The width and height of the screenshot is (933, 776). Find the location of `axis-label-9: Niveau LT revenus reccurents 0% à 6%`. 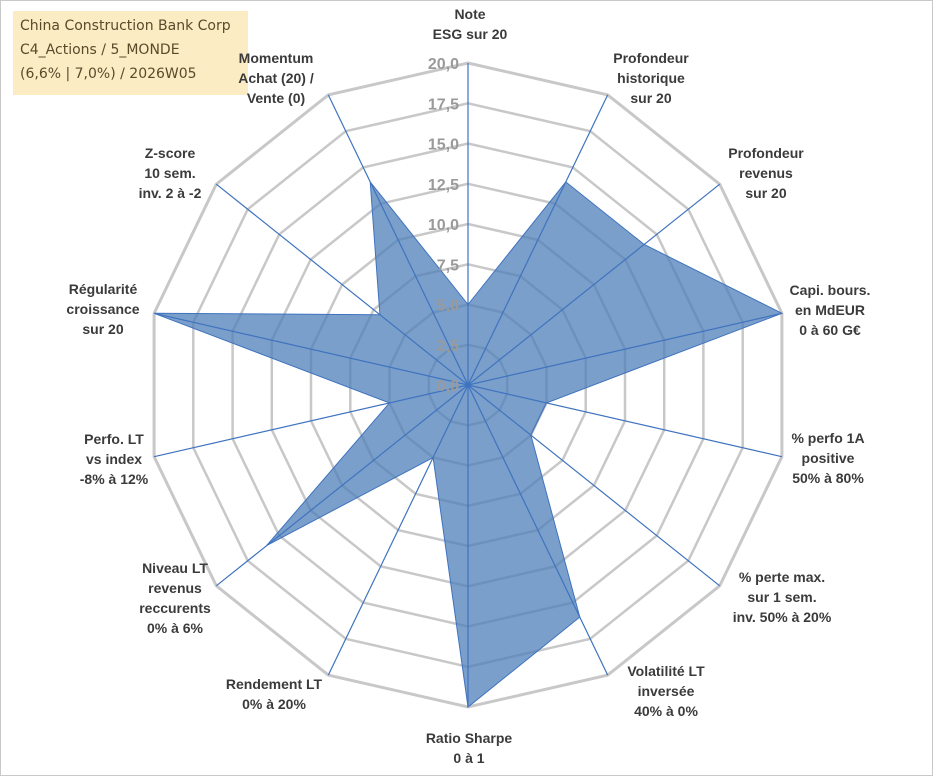

axis-label-9: Niveau LT revenus reccurents 0% à 6% is located at coordinates (175, 598).